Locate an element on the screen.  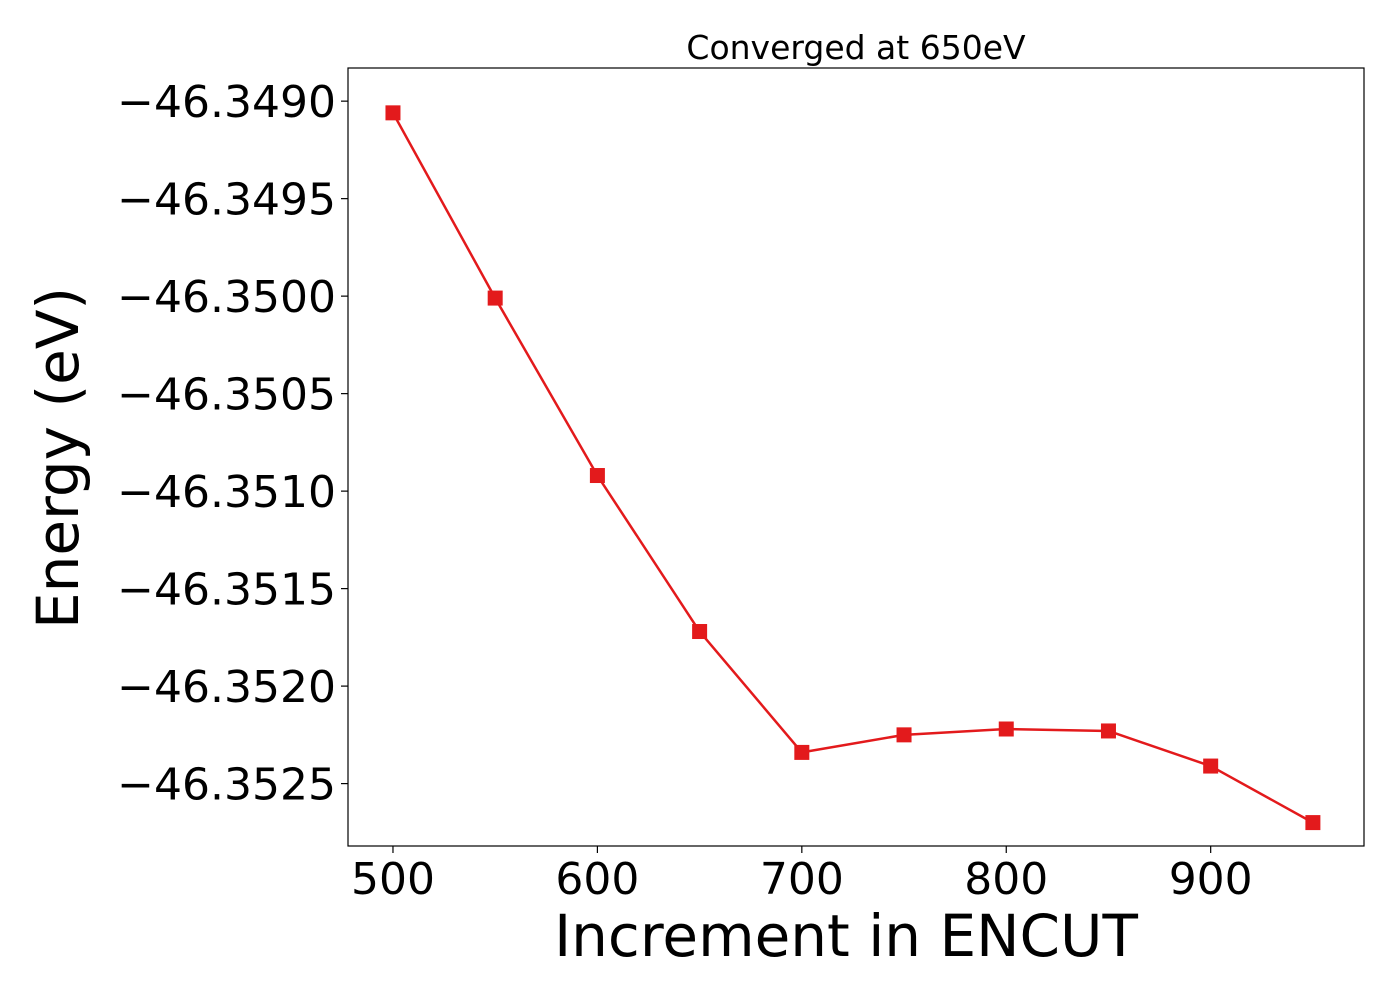
x-tick-label: 600 is located at coordinates (597, 879).